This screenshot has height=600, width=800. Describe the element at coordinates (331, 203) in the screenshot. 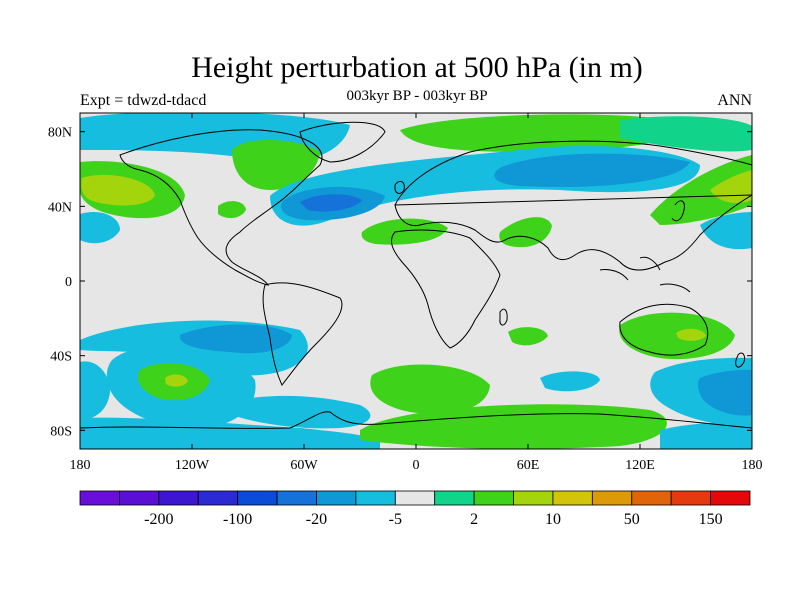

I see `contour-darkblue-atlantic` at that location.